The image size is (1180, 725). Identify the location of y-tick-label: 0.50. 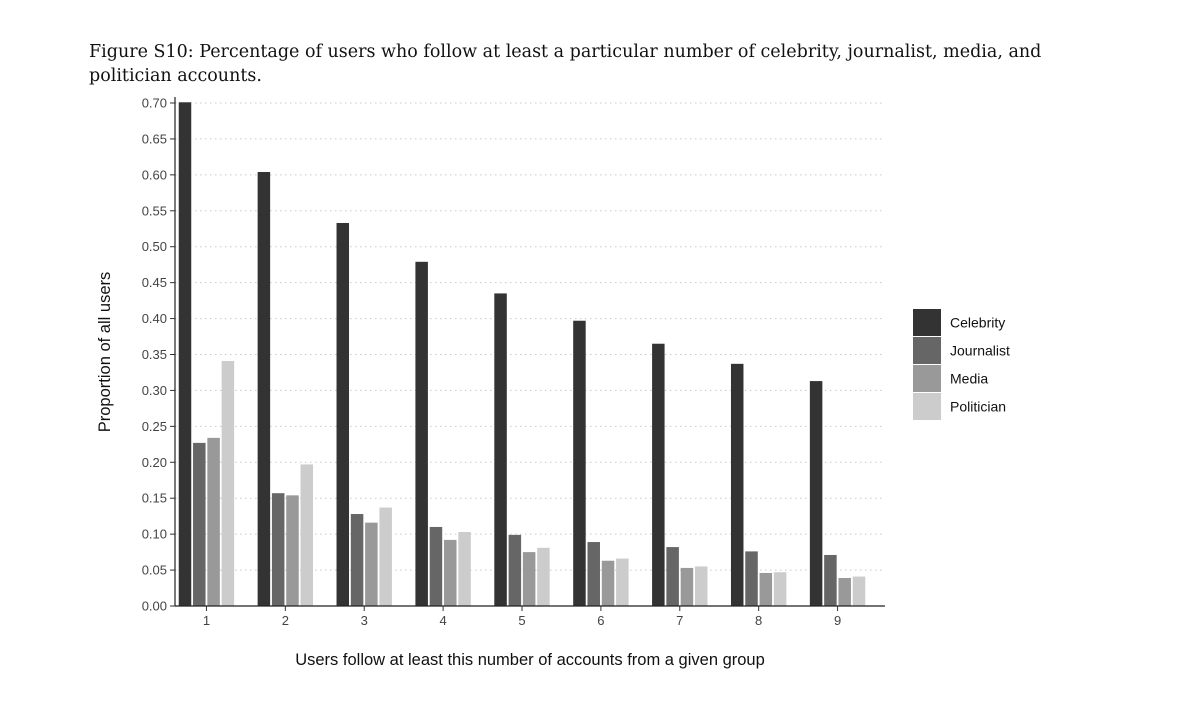
(154, 246).